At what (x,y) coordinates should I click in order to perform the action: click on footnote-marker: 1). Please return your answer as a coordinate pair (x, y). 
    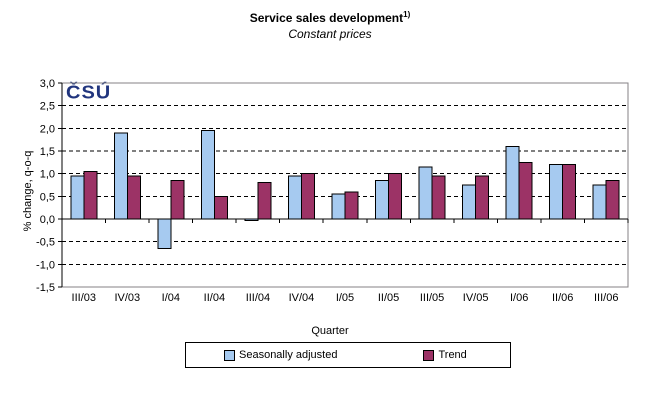
    Looking at the image, I should click on (407, 14).